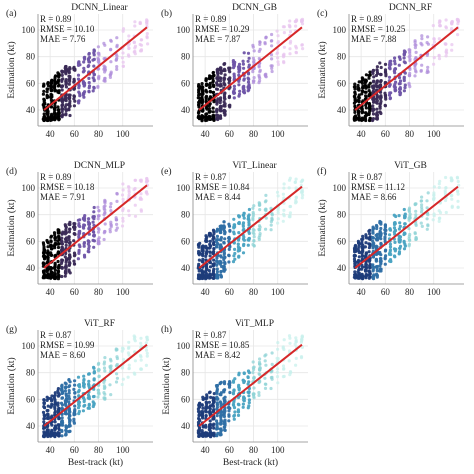 This screenshot has height=474, width=474. Describe the element at coordinates (67, 187) in the screenshot. I see `stat-rmse: RMSE = 10.18` at that location.